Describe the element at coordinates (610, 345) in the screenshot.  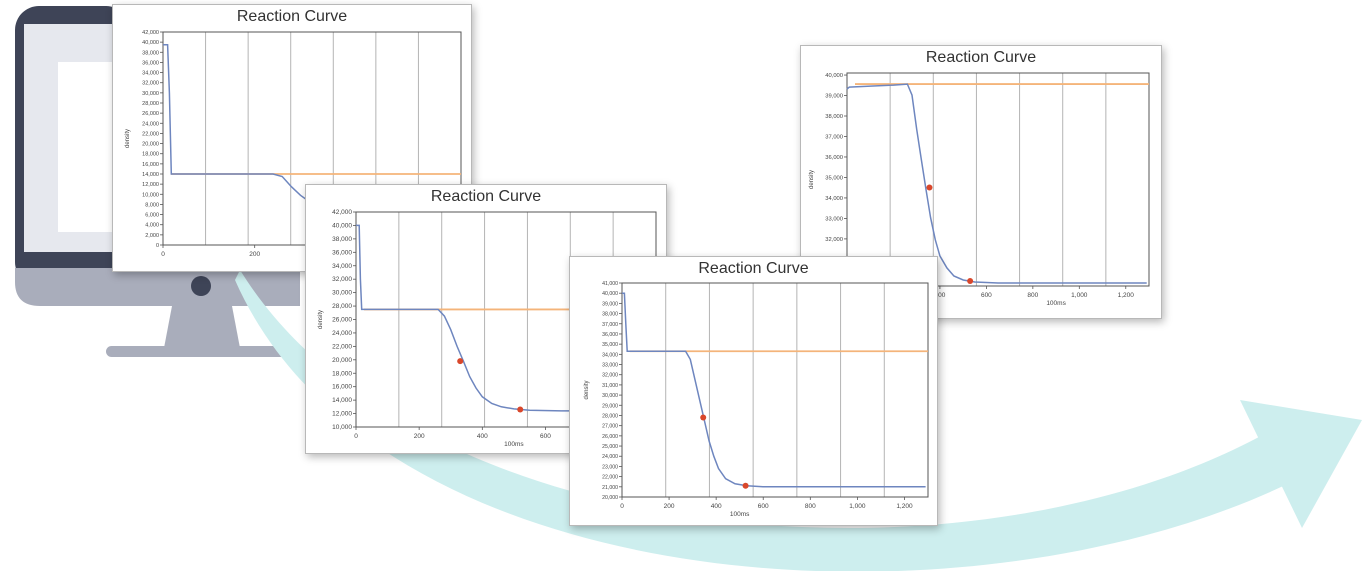
I see `y-tick-label: 35,000` at that location.